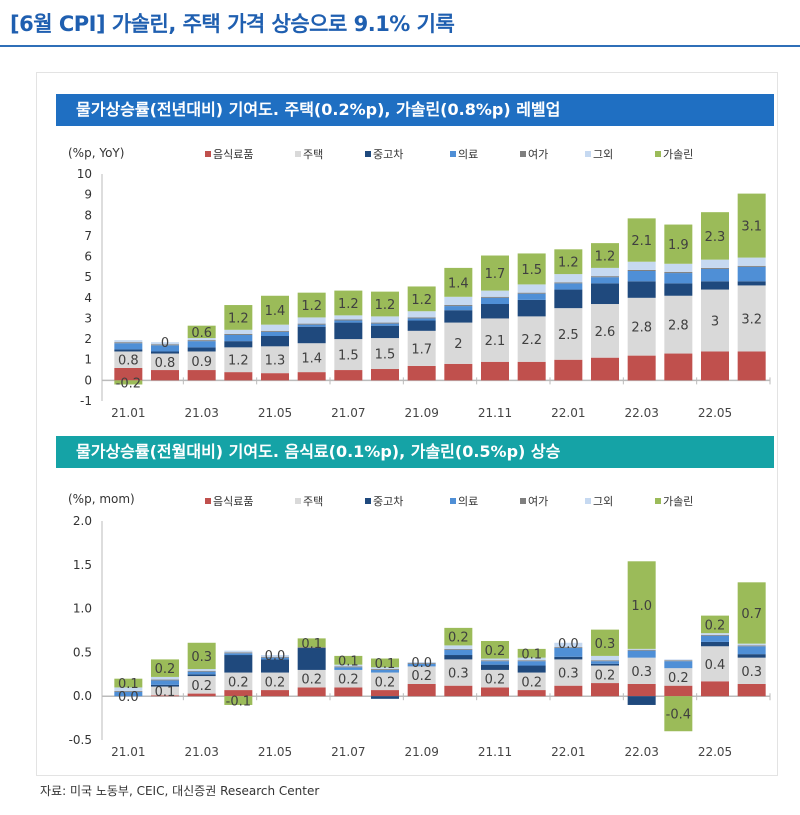 The image size is (800, 815). Describe the element at coordinates (568, 752) in the screenshot. I see `x-tick-label: 22.01` at that location.